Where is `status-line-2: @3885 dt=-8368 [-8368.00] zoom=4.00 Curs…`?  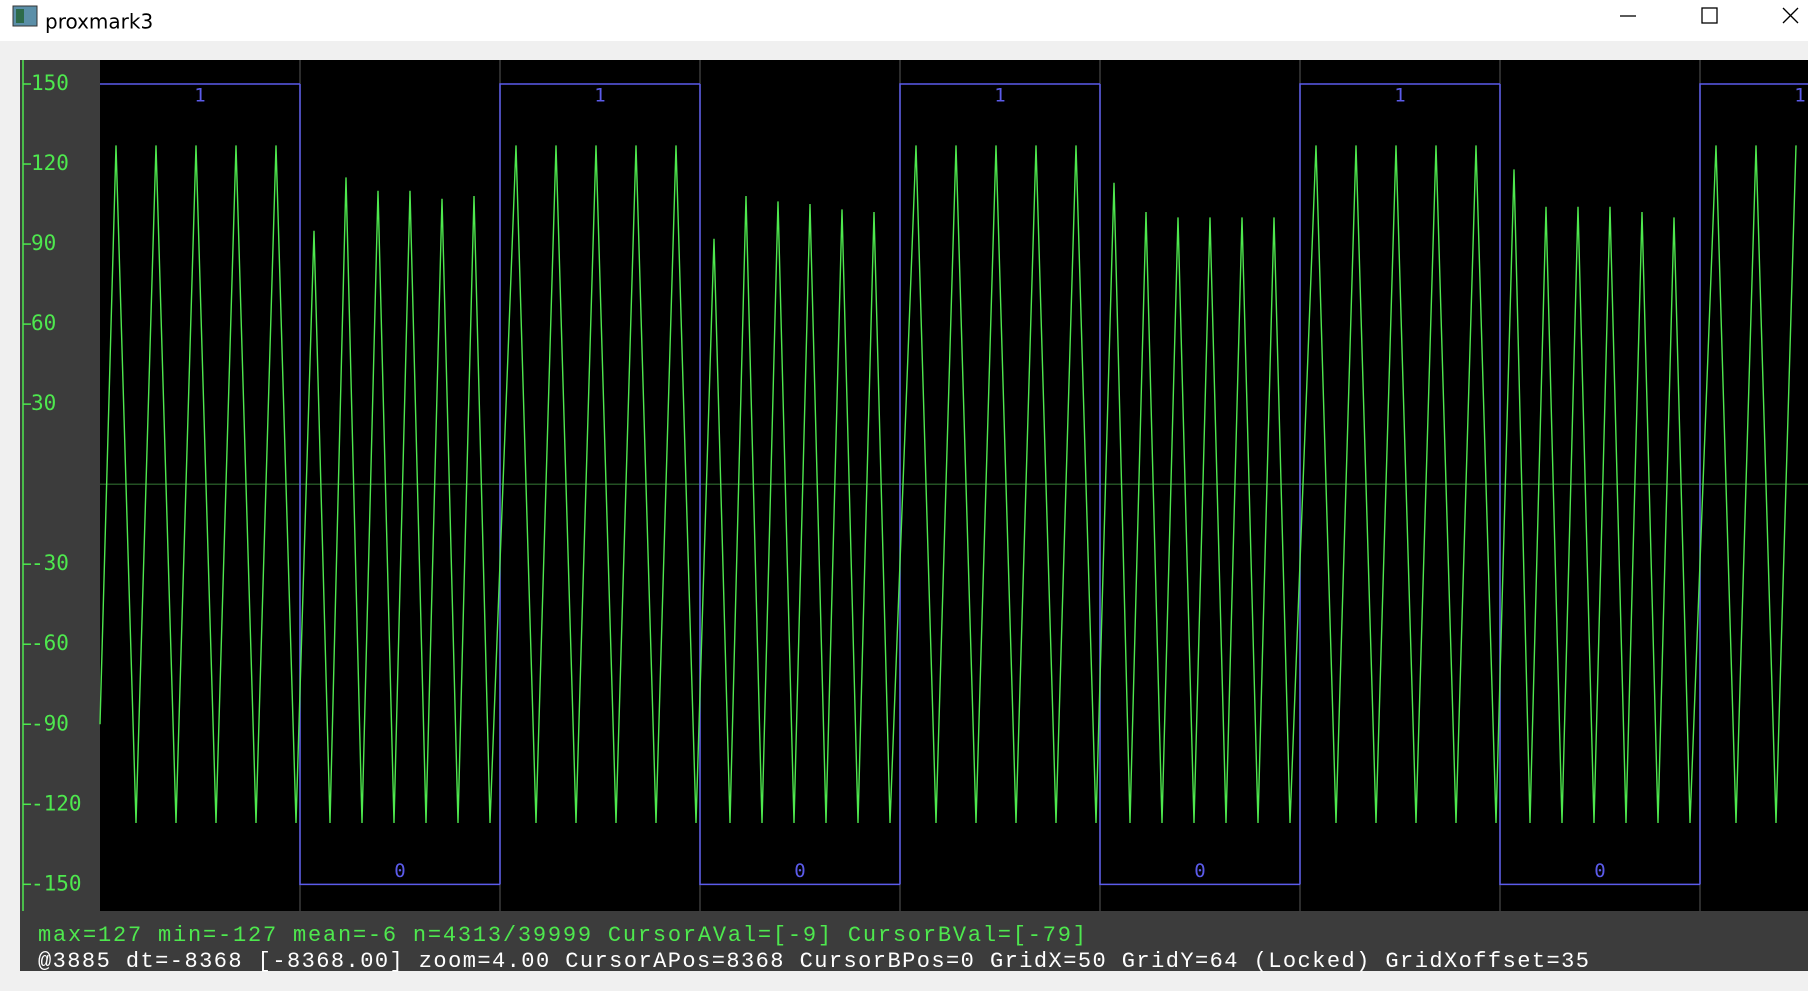
status-line-2: @3885 dt=-8368 [-8368.00] zoom=4.00 Curs… is located at coordinates (813, 961).